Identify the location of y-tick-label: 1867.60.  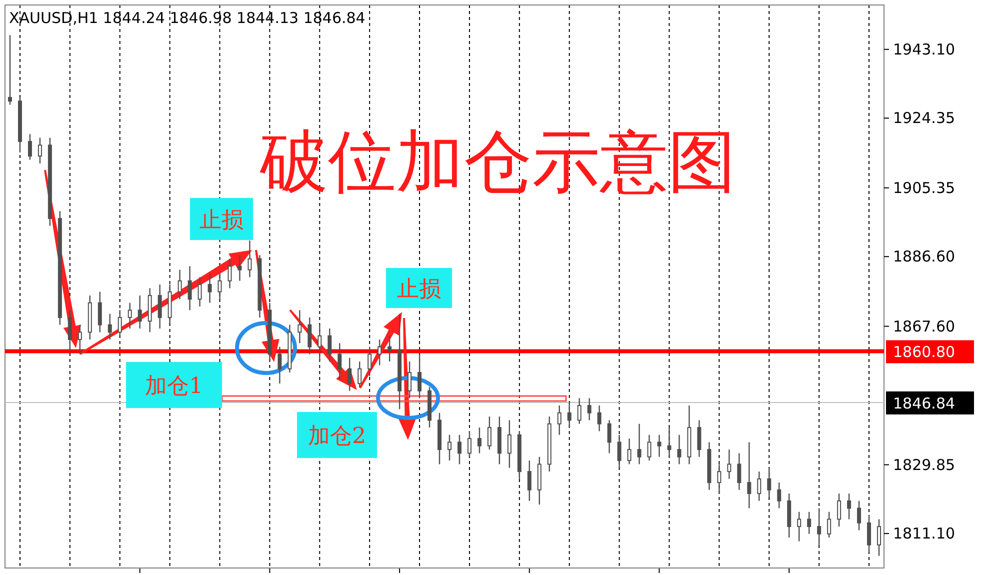
(924, 326).